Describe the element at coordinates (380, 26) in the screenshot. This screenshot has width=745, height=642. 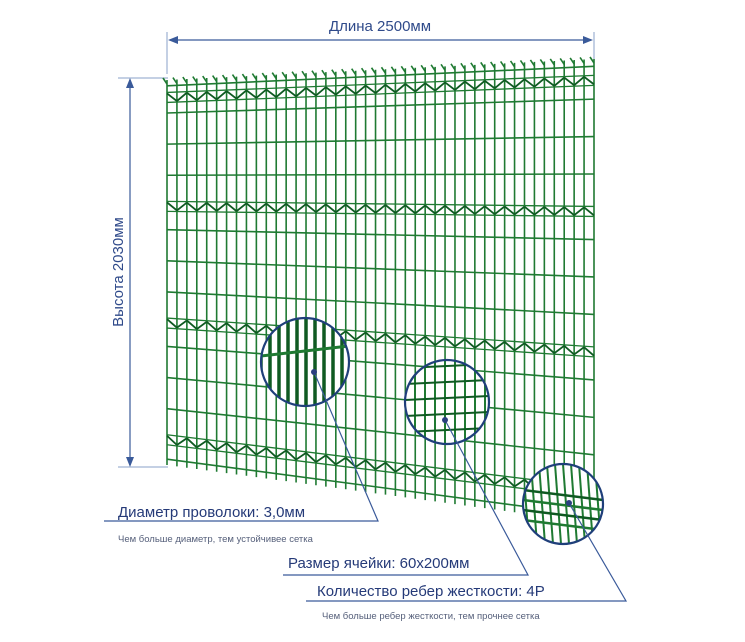
I see `length-label: Длина 2500мм` at that location.